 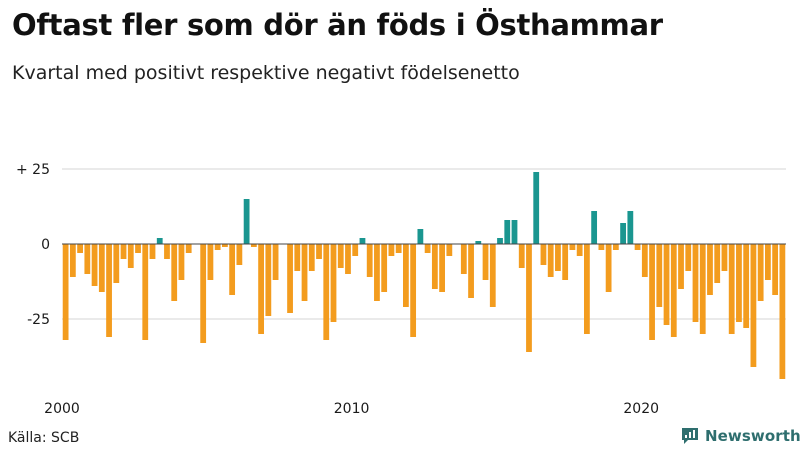 I want to click on brand-logo: Newsworthy, so click(x=740, y=436).